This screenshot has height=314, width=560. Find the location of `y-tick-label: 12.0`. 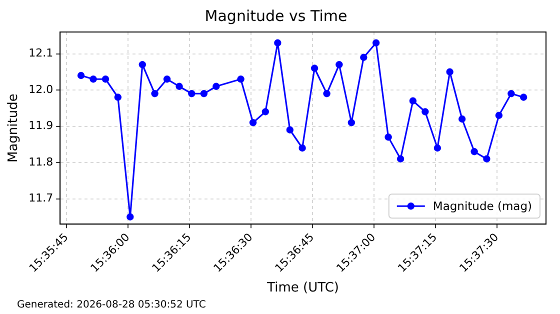

y-tick-label: 12.0 is located at coordinates (41, 89).